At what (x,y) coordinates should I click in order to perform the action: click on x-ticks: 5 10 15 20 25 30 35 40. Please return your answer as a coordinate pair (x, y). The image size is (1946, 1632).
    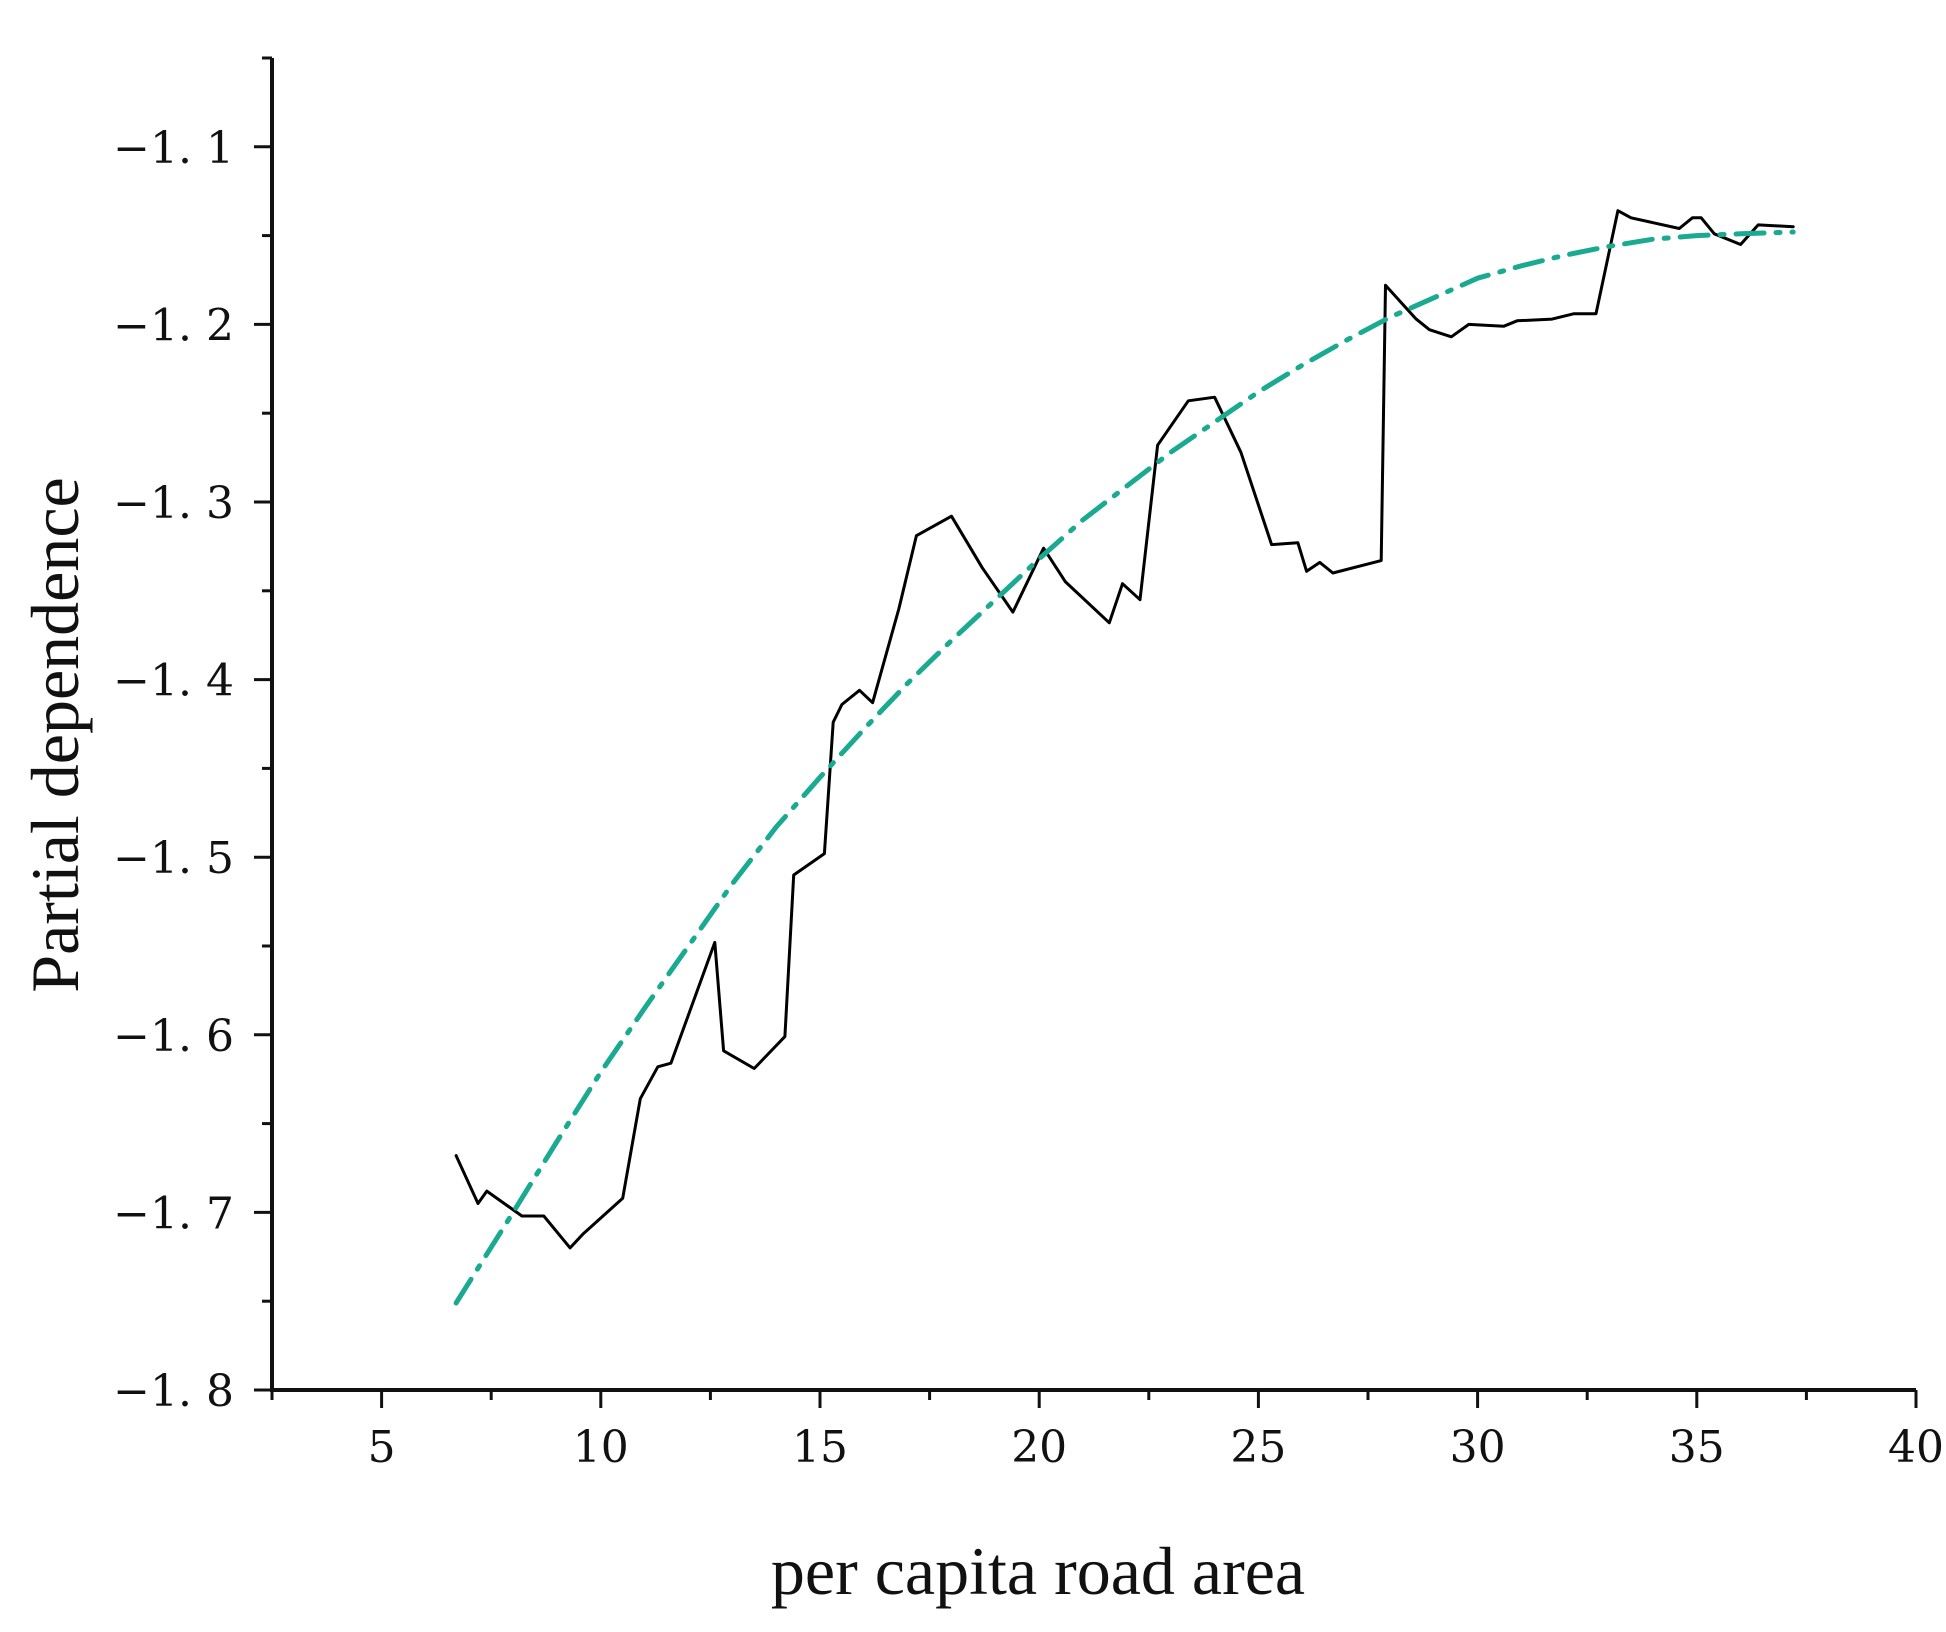
    Looking at the image, I should click on (1107, 1431).